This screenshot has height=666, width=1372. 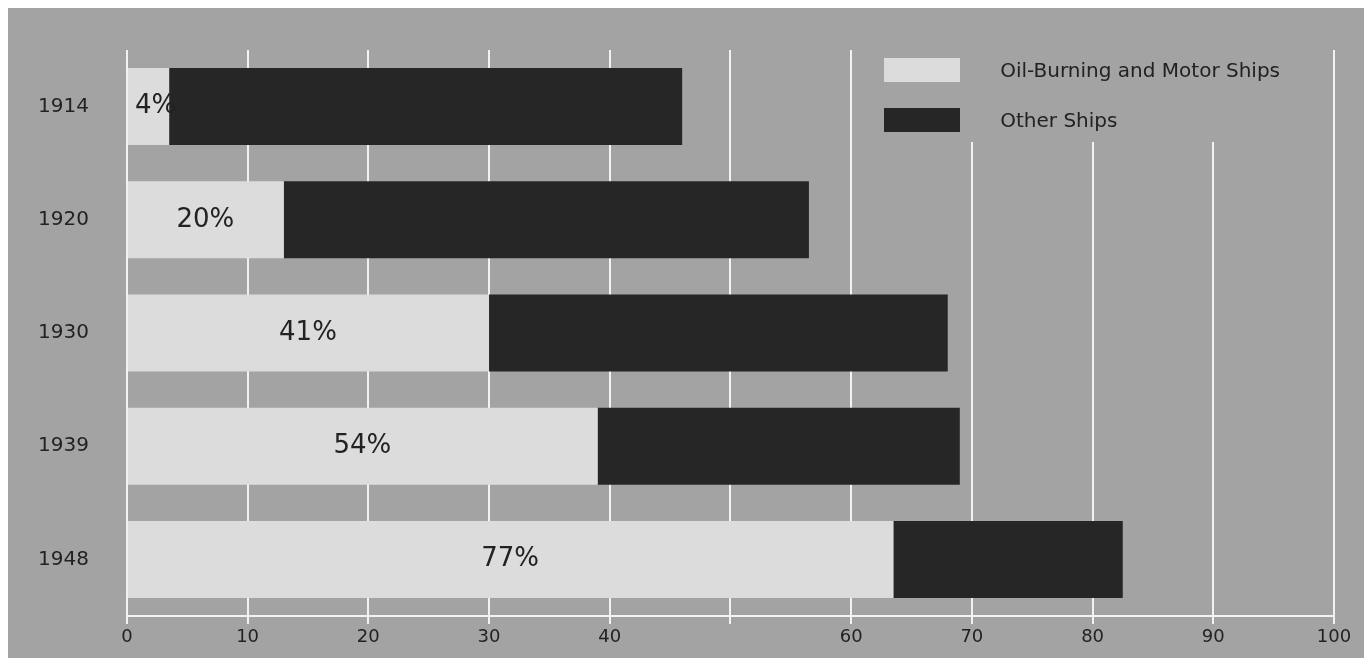 I want to click on x-tick-label: 90, so click(x=1213, y=636).